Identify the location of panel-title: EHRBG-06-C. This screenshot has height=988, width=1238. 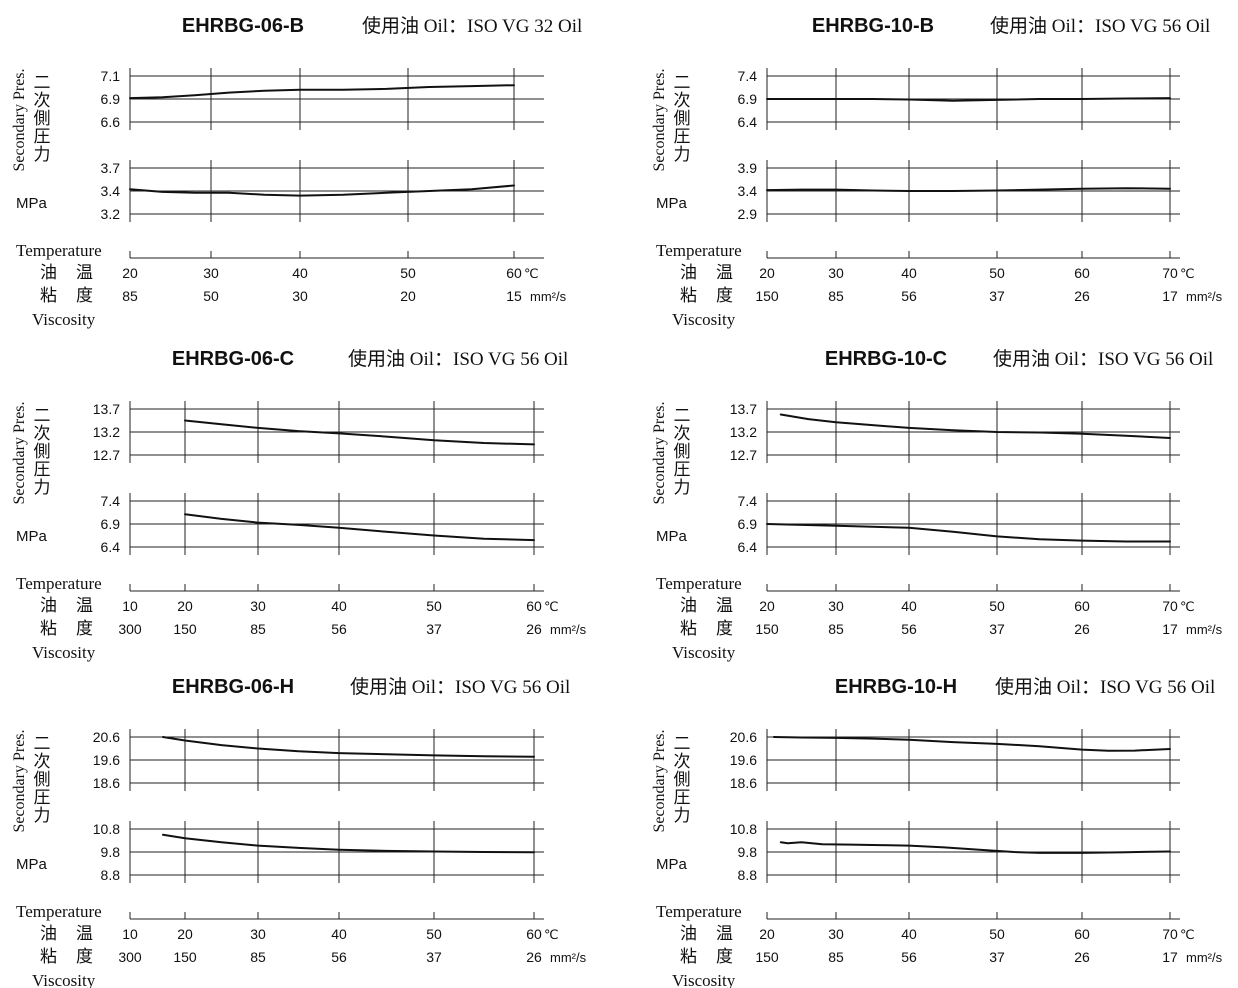
(233, 359).